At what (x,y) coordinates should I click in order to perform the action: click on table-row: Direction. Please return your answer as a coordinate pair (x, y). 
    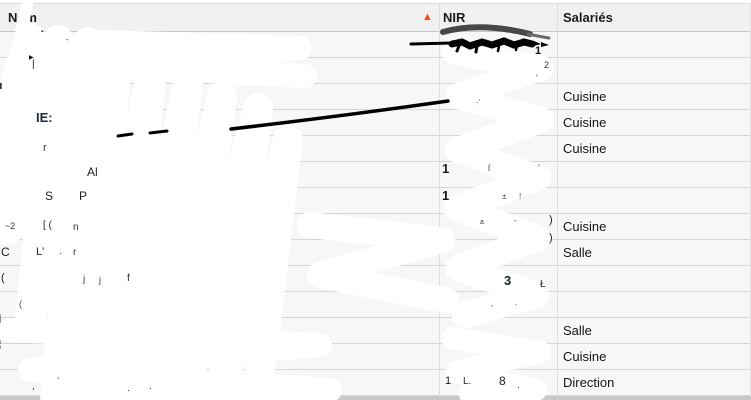
    Looking at the image, I should click on (375, 383).